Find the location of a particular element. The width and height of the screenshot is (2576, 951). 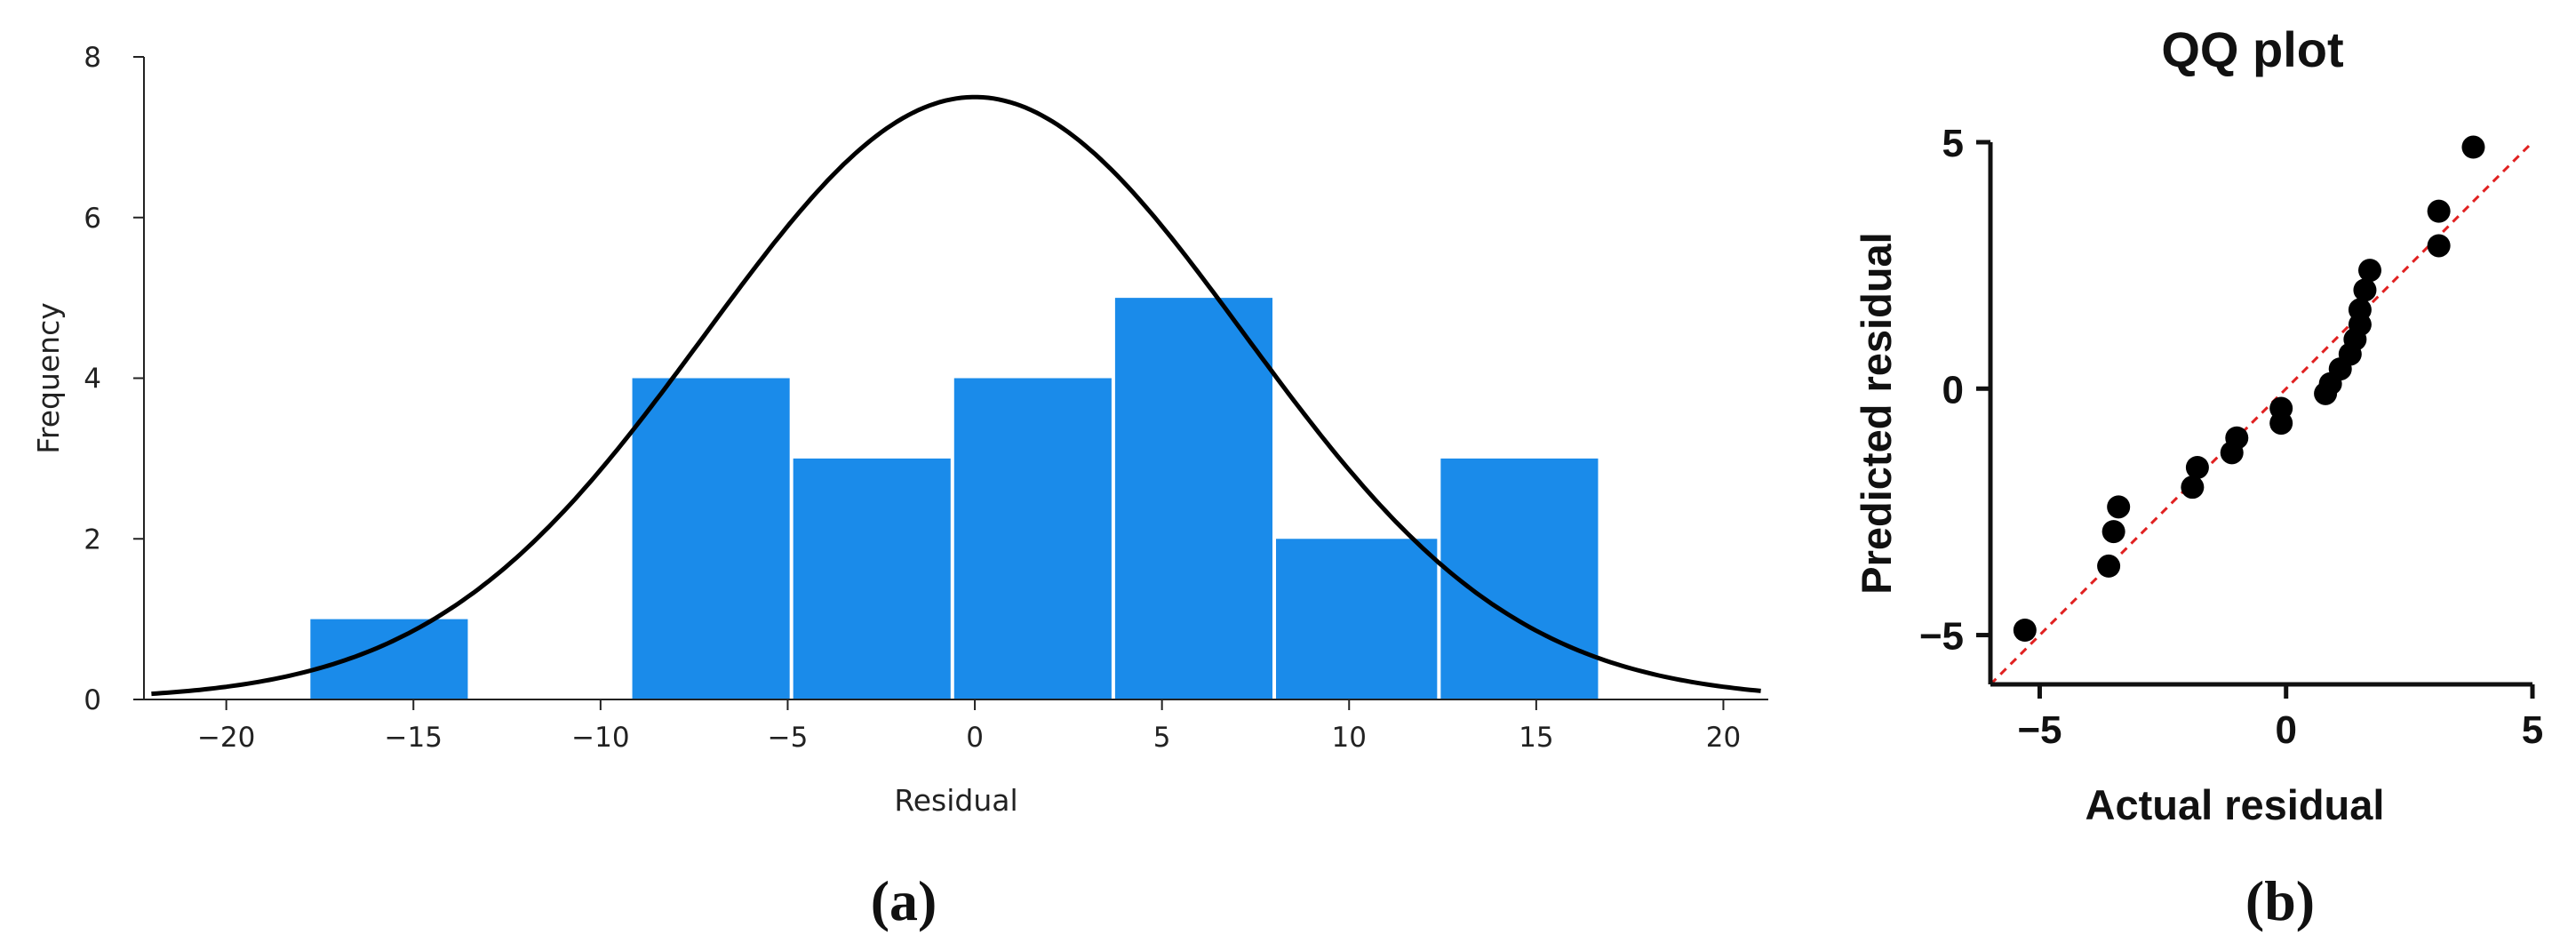

x-tick-label: 20 is located at coordinates (1723, 738).